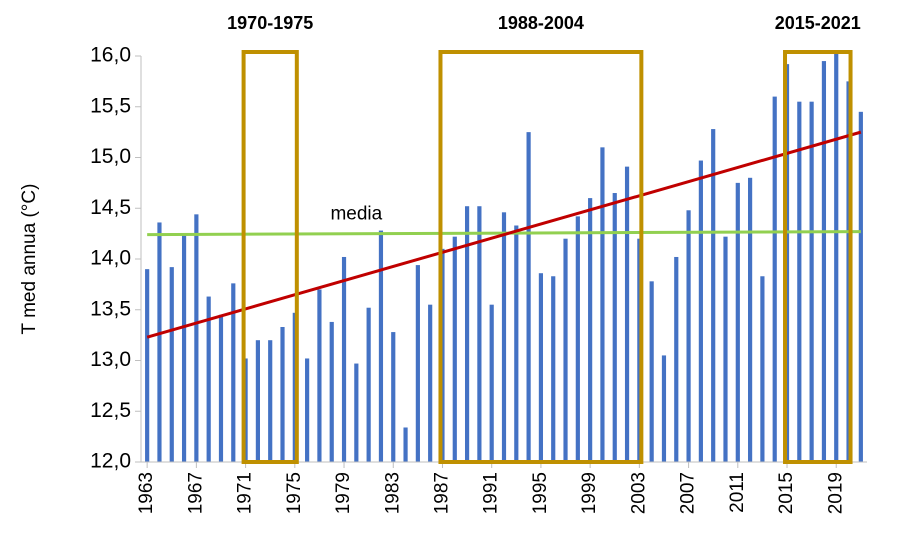 The width and height of the screenshot is (898, 552). Describe the element at coordinates (245, 493) in the screenshot. I see `x-tick-label: 1971` at that location.